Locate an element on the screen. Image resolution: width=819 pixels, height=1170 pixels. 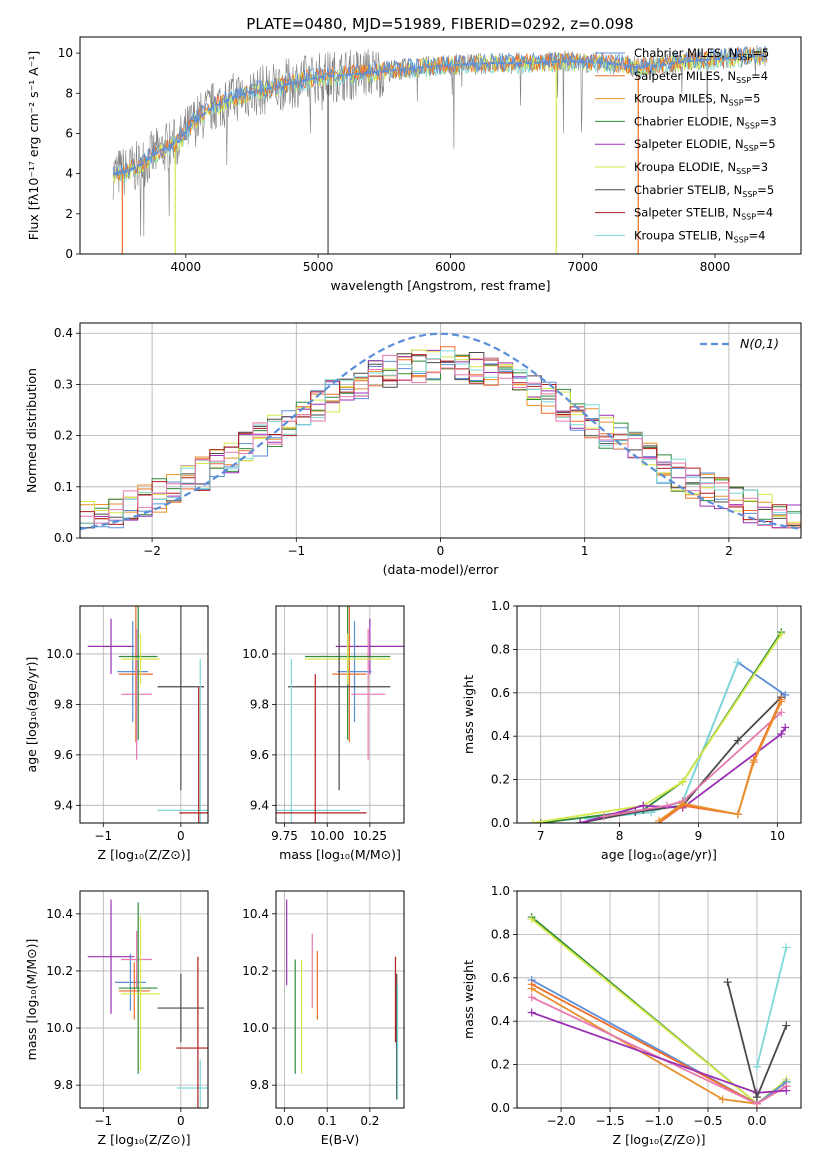
histogram-kroupa_stelib is located at coordinates (440, 438).